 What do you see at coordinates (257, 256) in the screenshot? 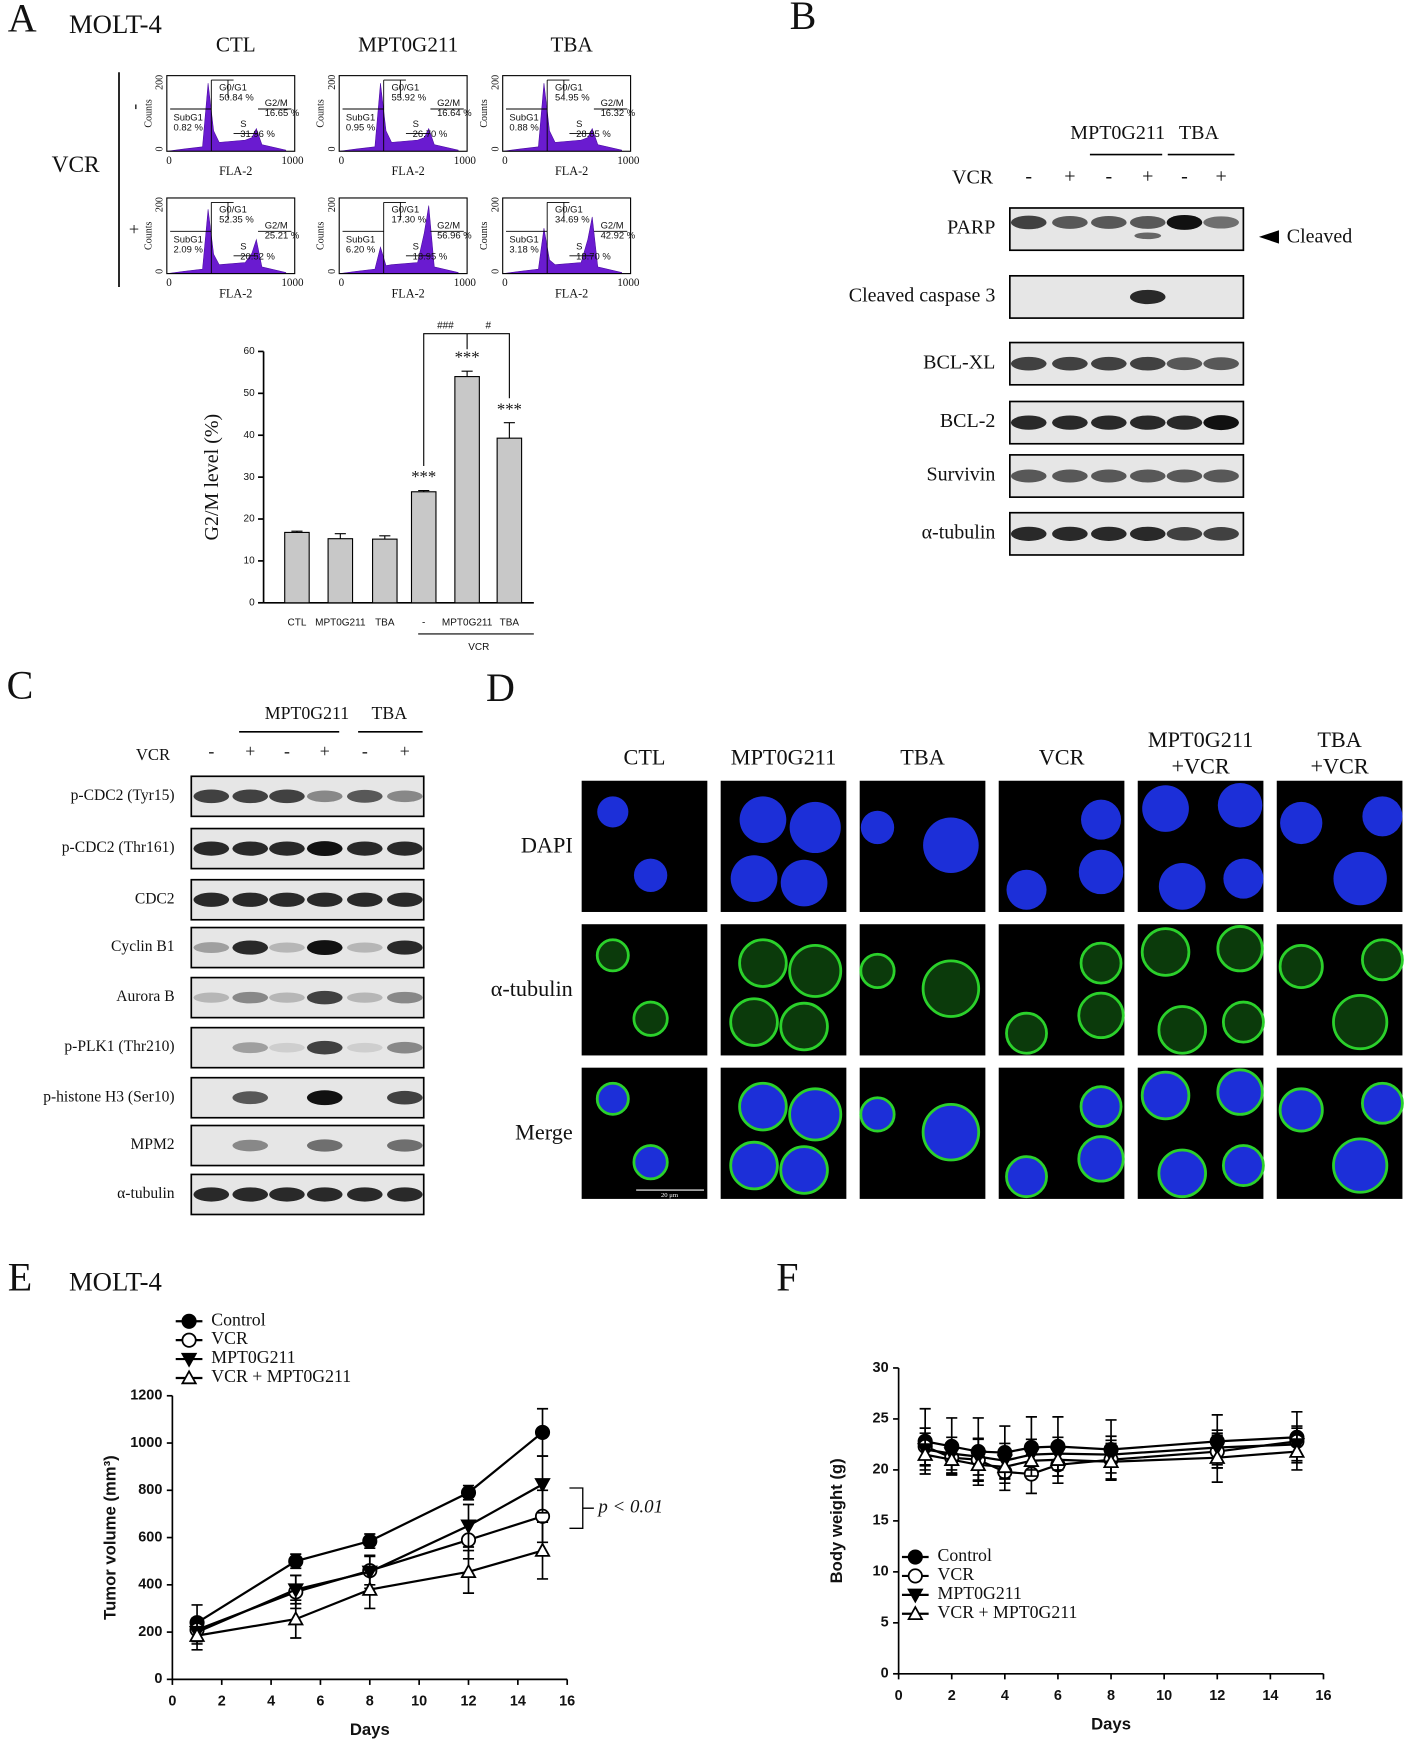
I see `phase-percent: 20.52 %` at bounding box center [257, 256].